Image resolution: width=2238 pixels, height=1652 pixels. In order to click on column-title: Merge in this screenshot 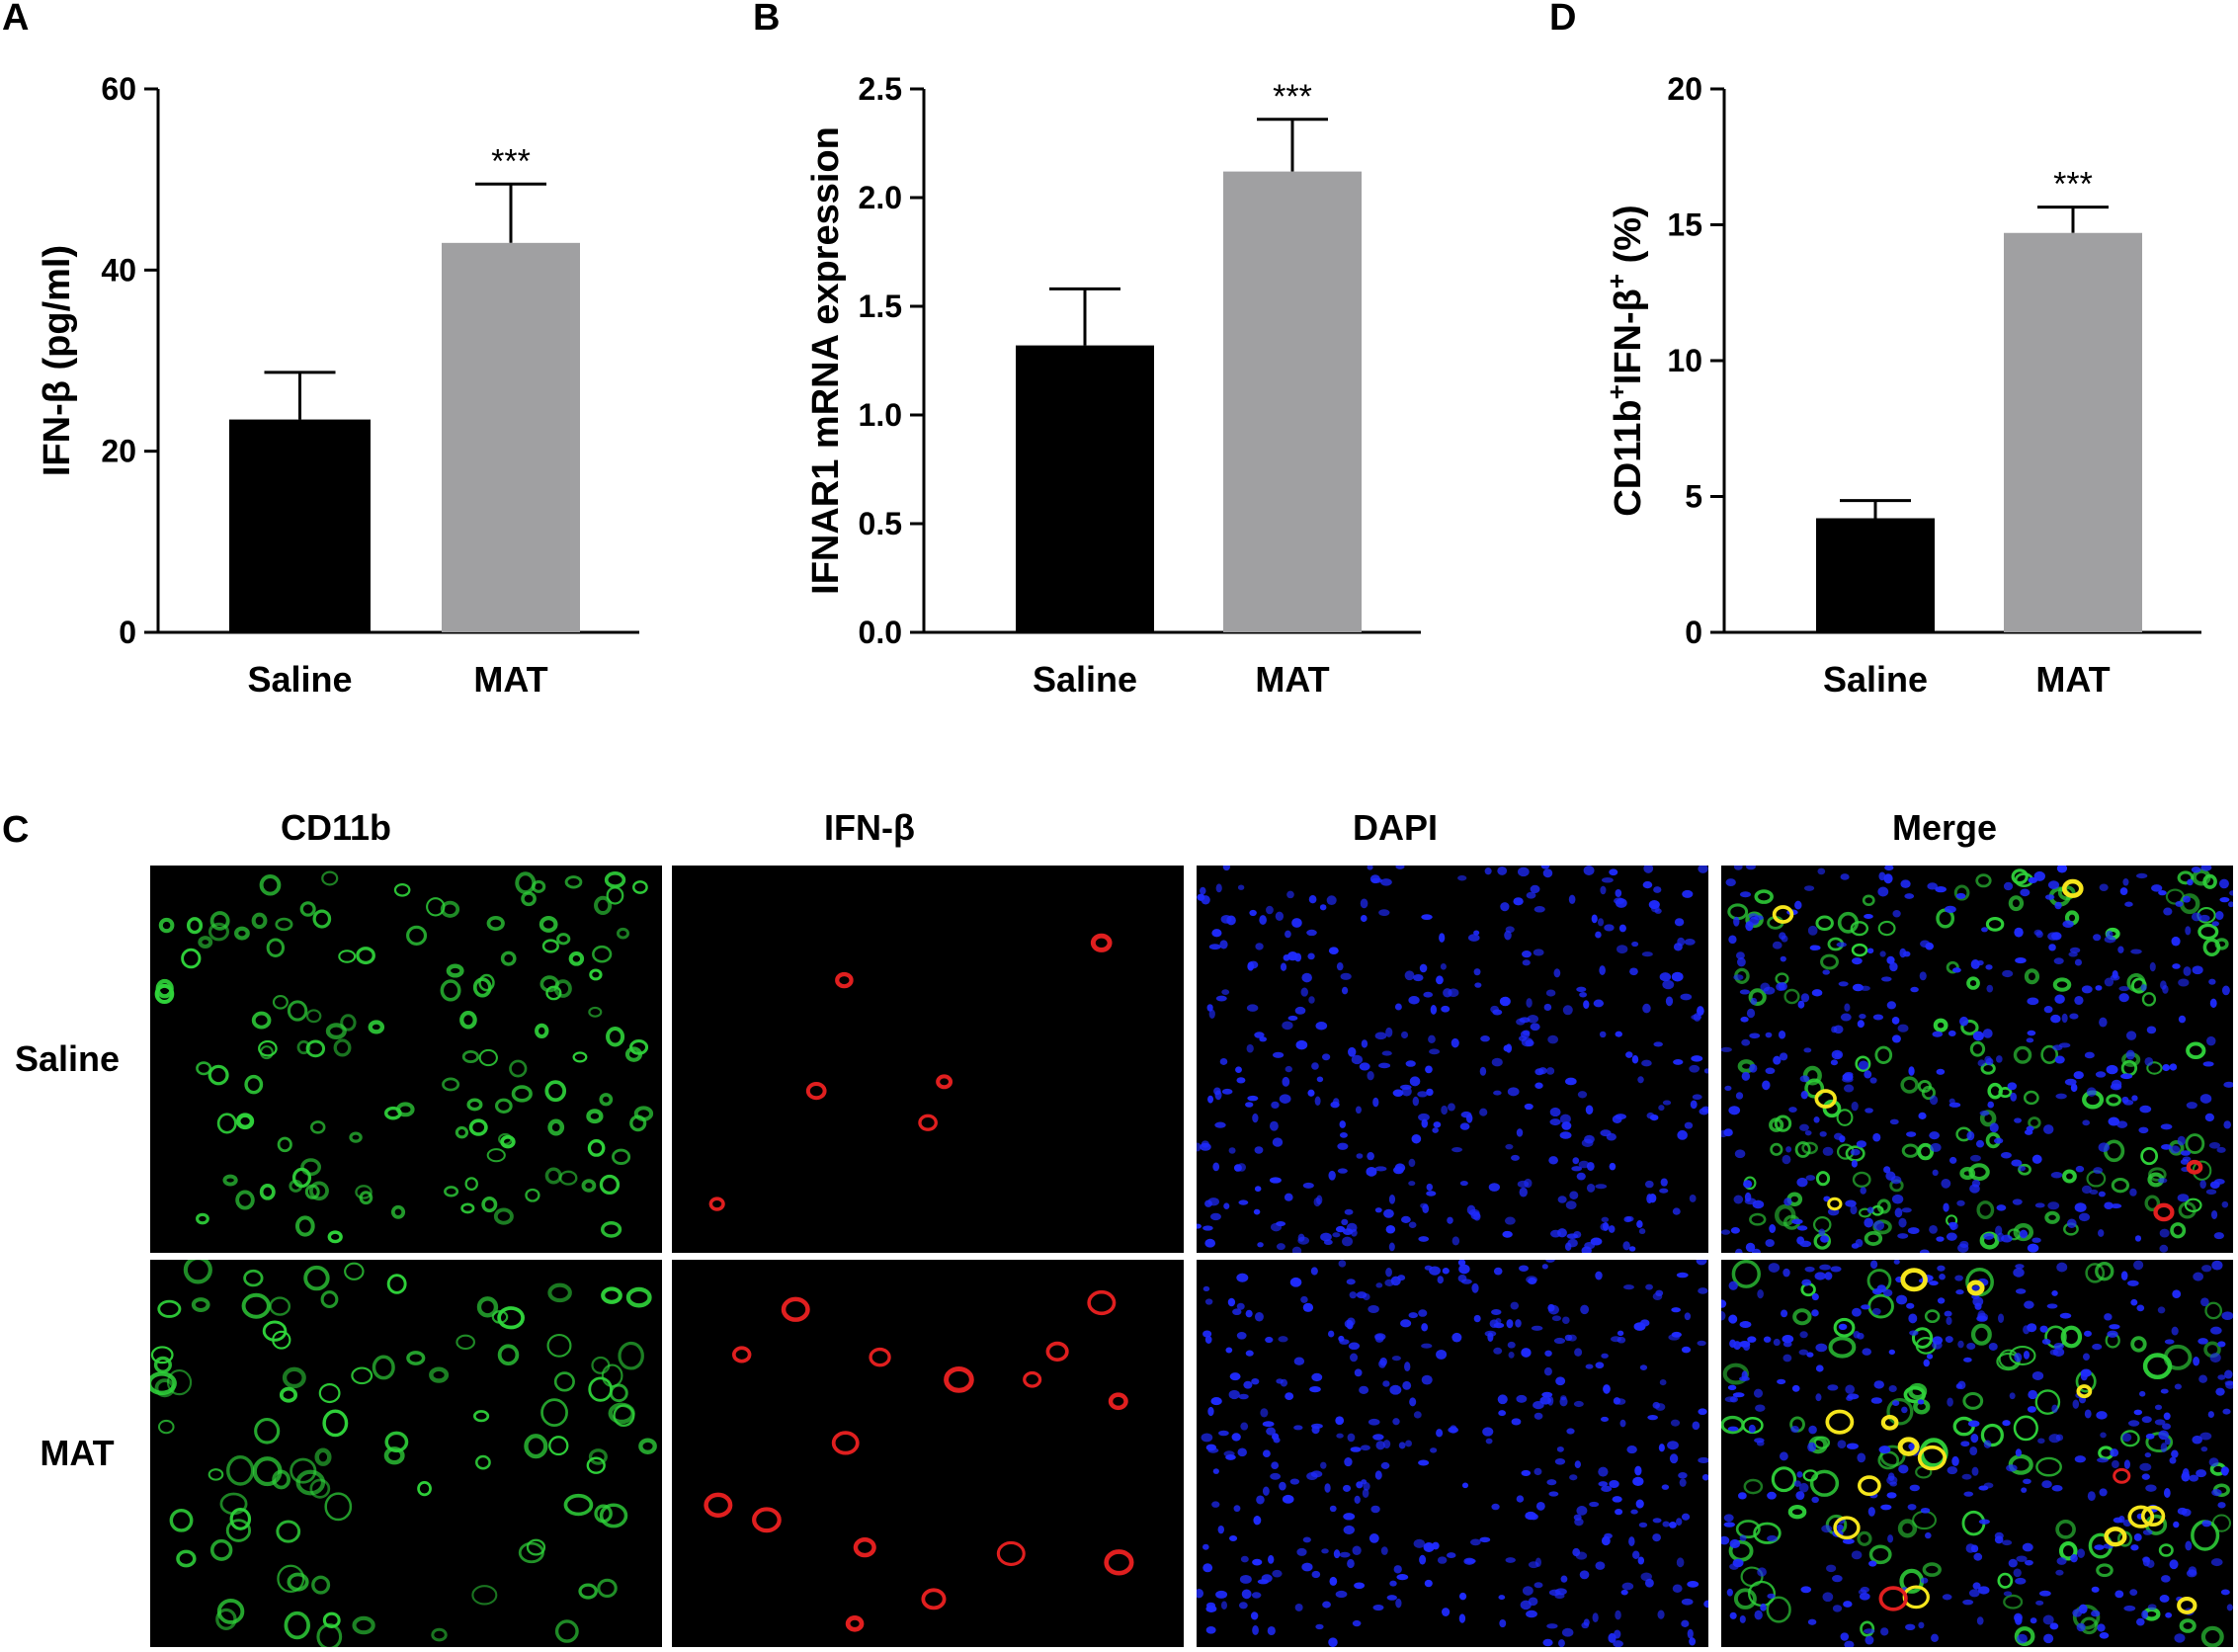, I will do `click(1944, 827)`.